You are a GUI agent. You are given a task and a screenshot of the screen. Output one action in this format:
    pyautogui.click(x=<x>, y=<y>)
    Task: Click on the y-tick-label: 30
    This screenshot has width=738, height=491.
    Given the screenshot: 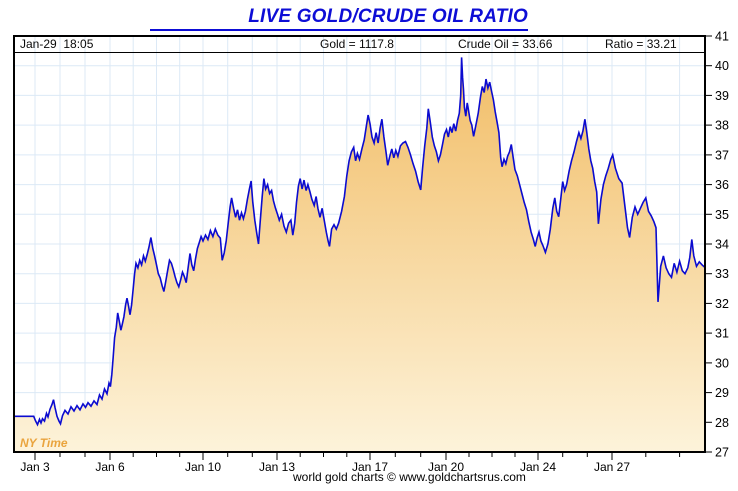 What is the action you would take?
    pyautogui.click(x=722, y=363)
    